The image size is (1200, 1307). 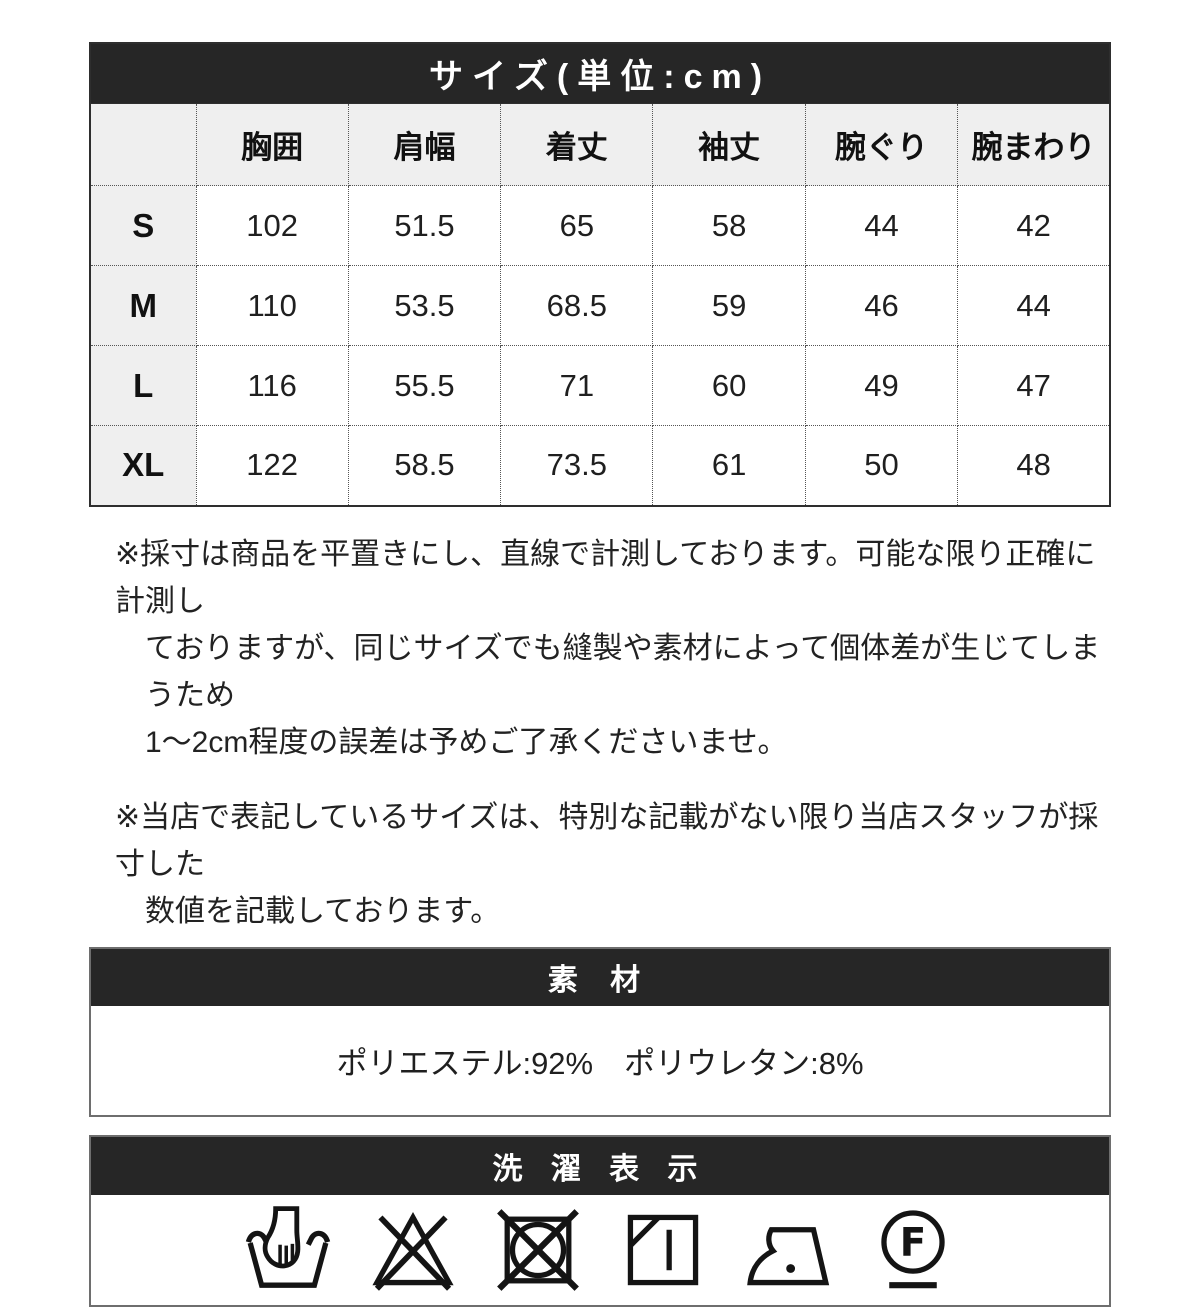 What do you see at coordinates (623, 671) in the screenshot?
I see `note-line: ておりますが、同じサイズでも縫製や素材によって個体差が生じてしまうため` at bounding box center [623, 671].